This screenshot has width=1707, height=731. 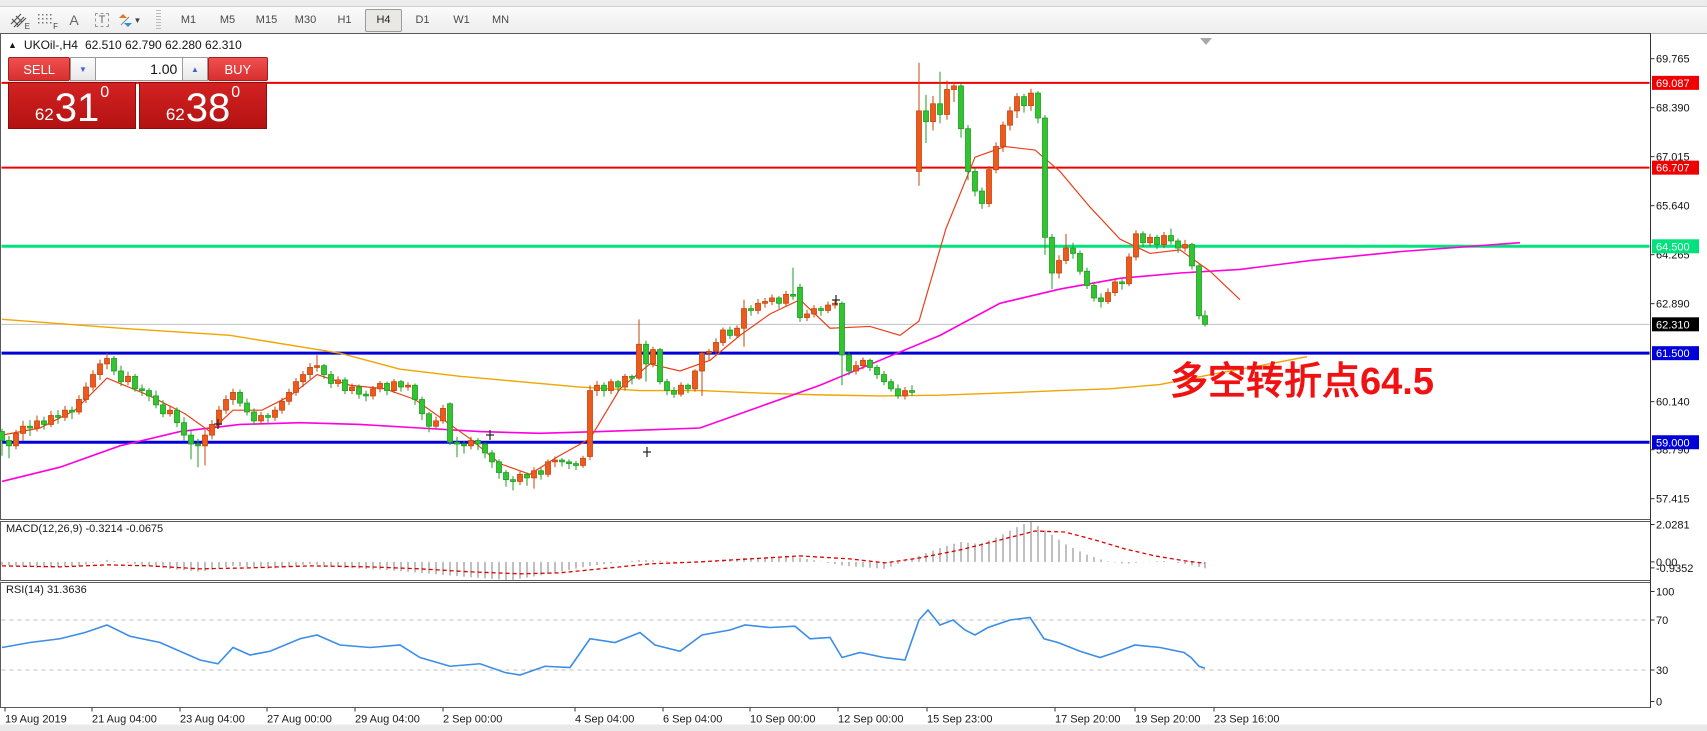 I want to click on status-strip, so click(x=853, y=727).